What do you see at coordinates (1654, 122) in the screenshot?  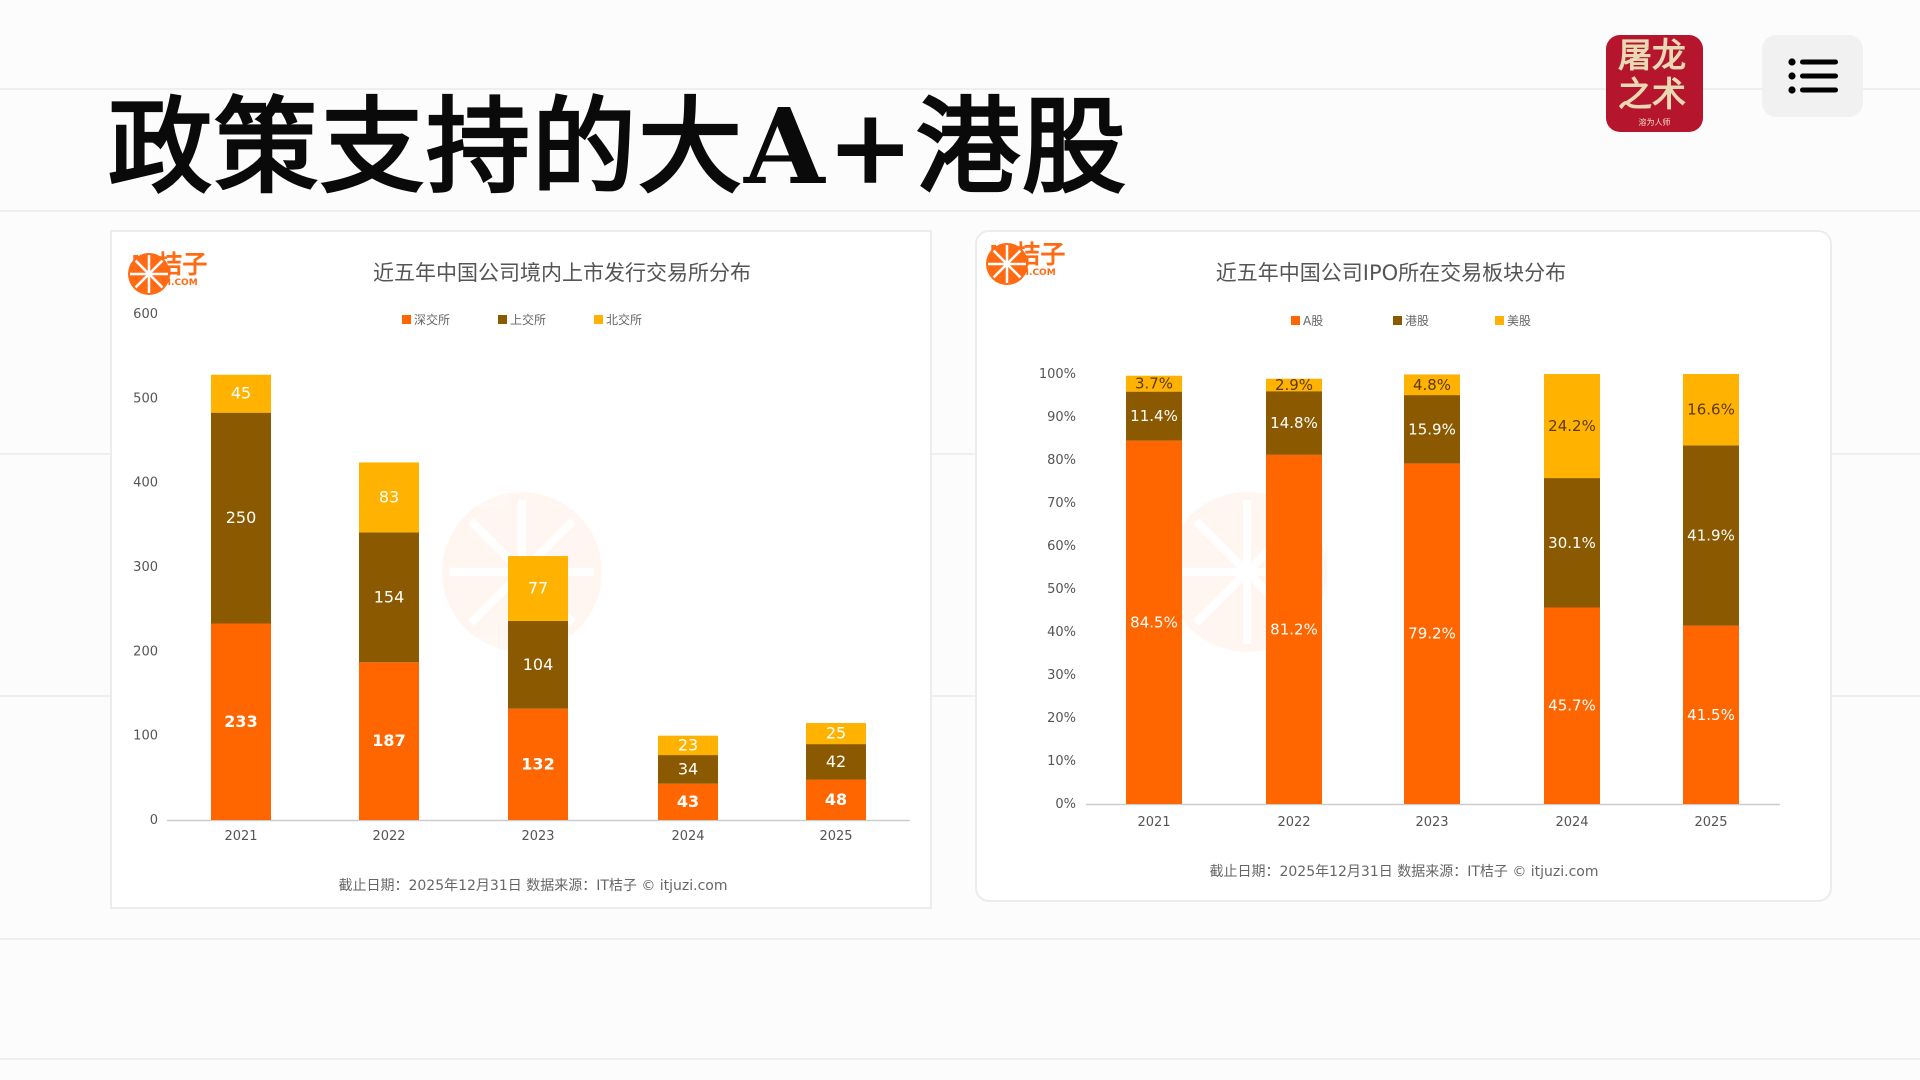 I see `brand-logo-tagline: 溶为人师` at bounding box center [1654, 122].